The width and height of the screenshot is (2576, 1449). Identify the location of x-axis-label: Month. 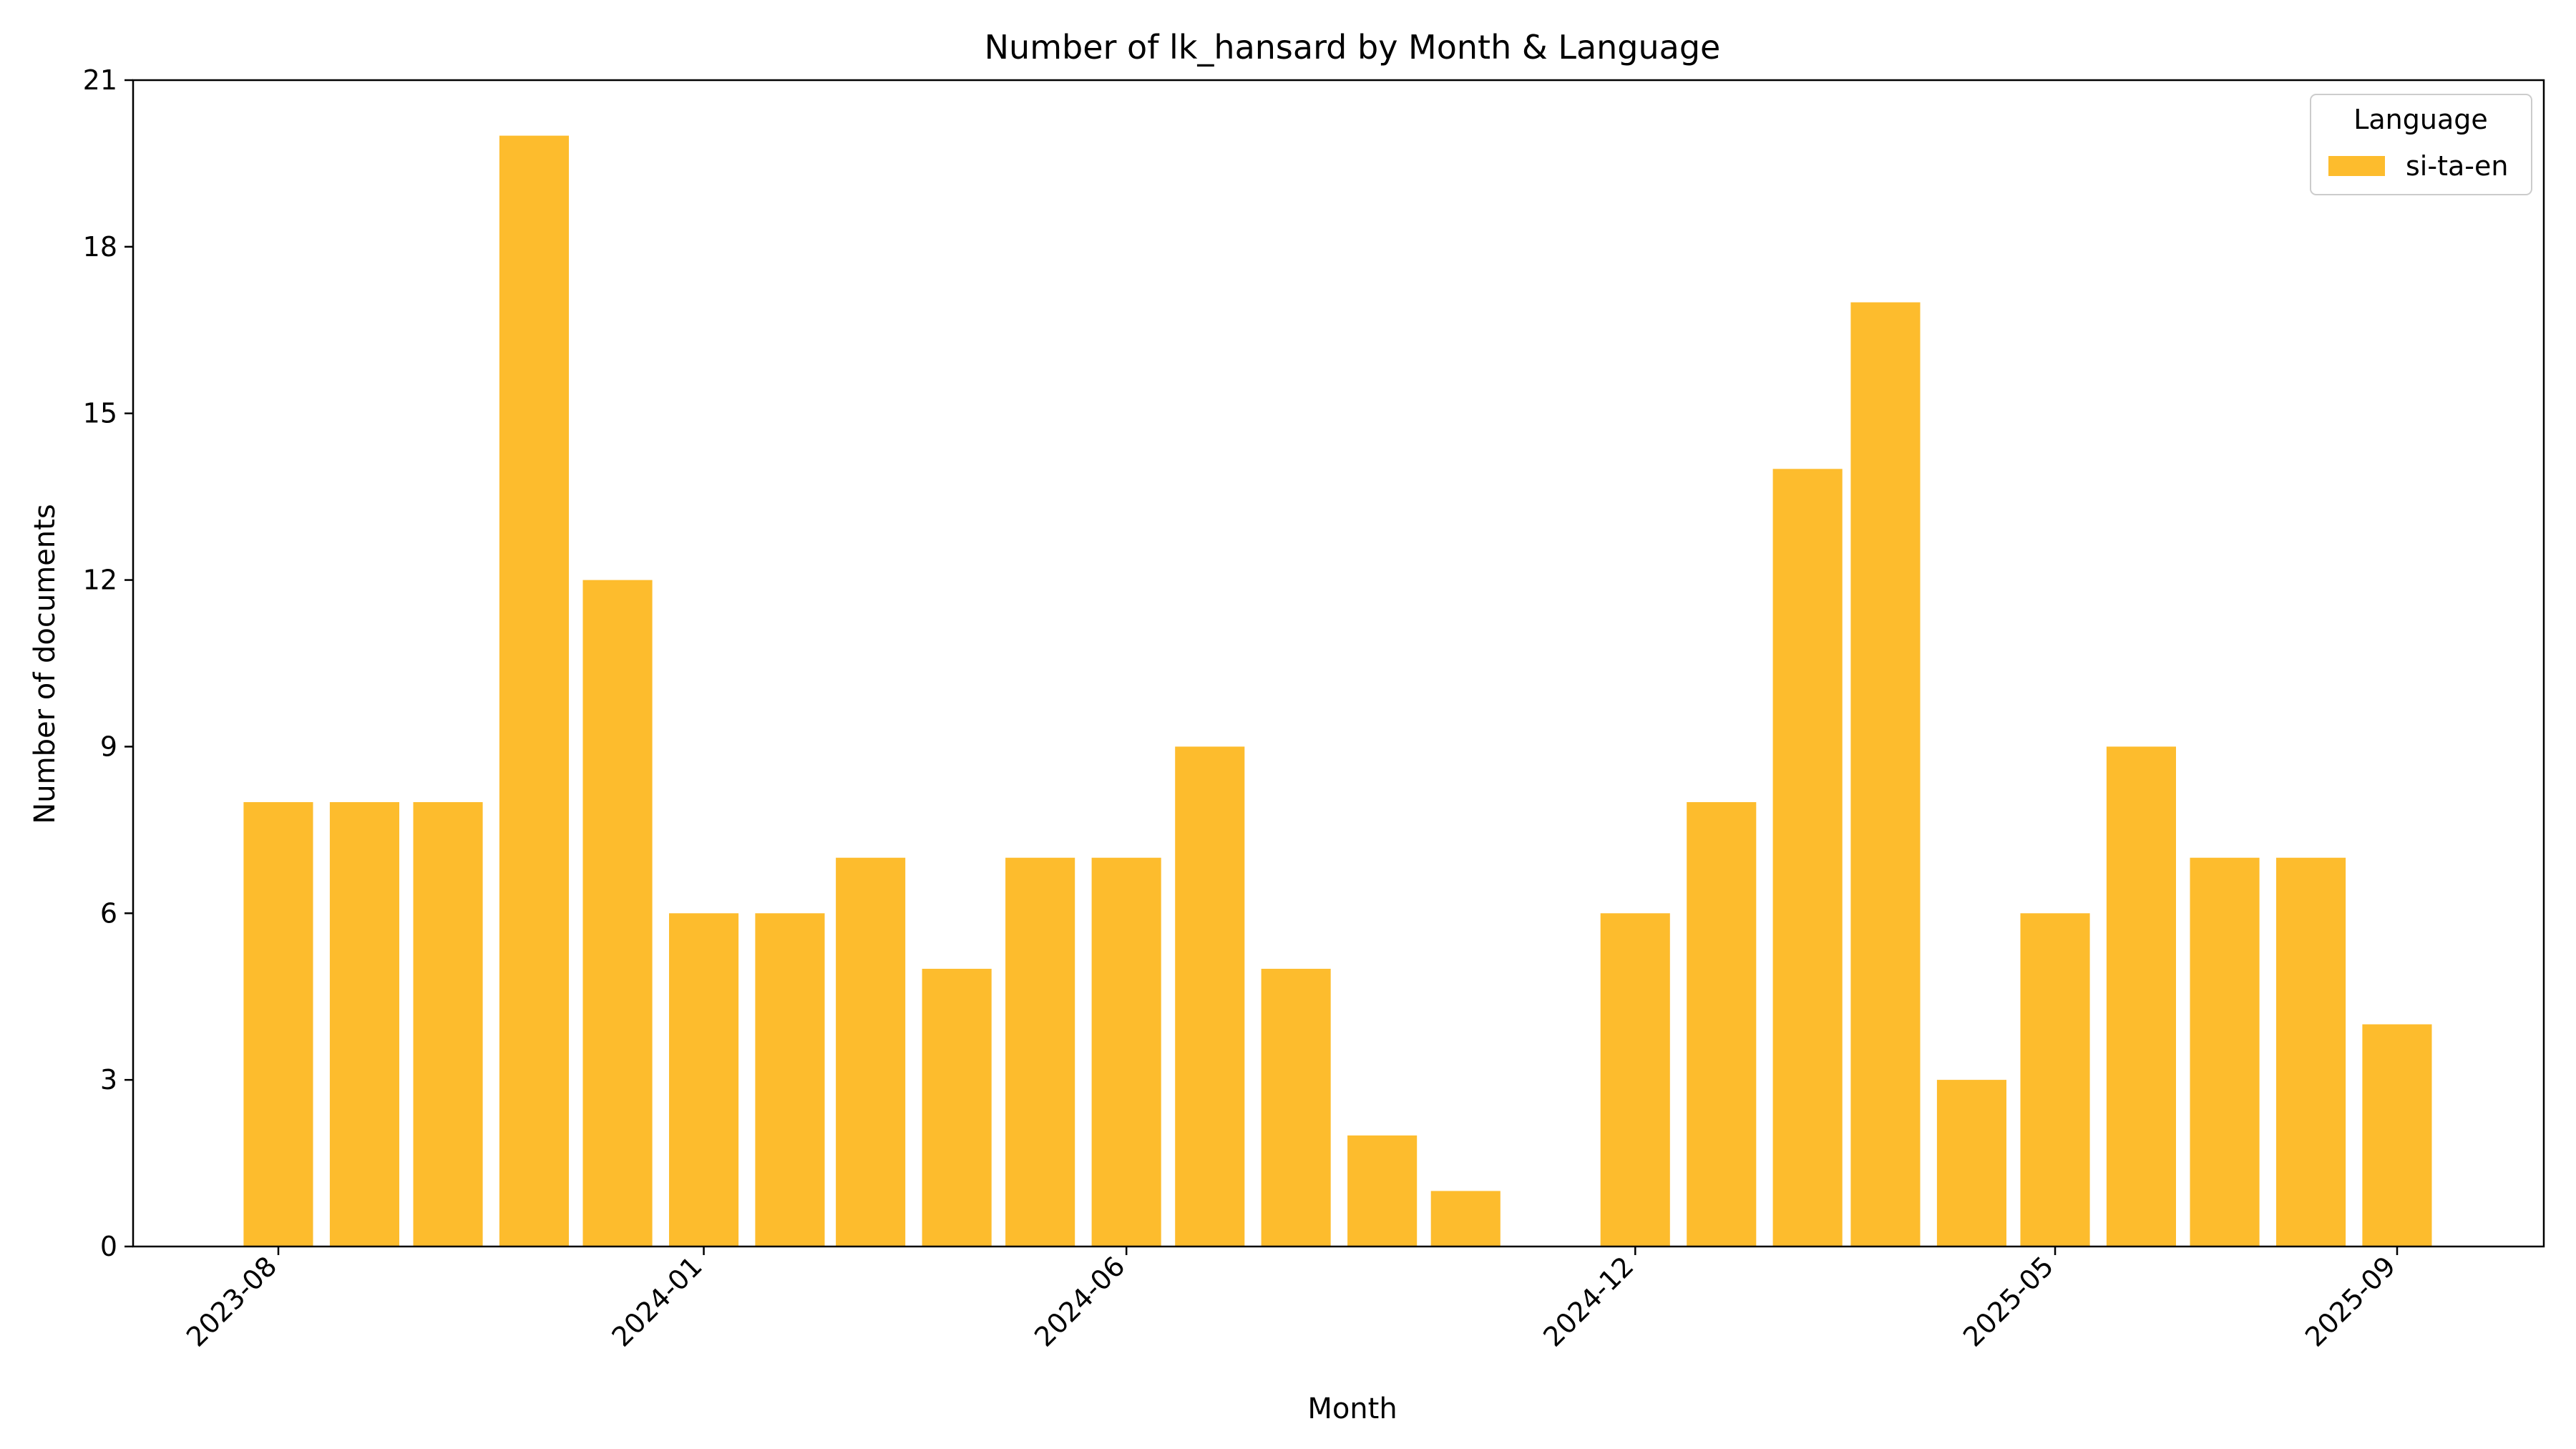
(1352, 1408).